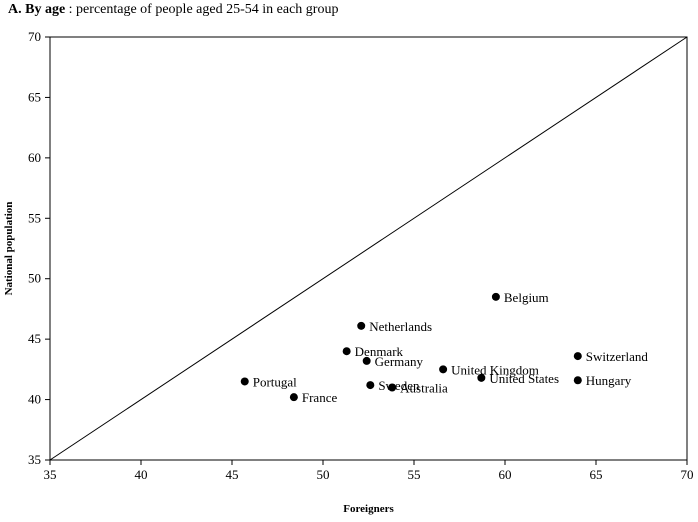  What do you see at coordinates (361, 325) in the screenshot?
I see `point-netherlands` at bounding box center [361, 325].